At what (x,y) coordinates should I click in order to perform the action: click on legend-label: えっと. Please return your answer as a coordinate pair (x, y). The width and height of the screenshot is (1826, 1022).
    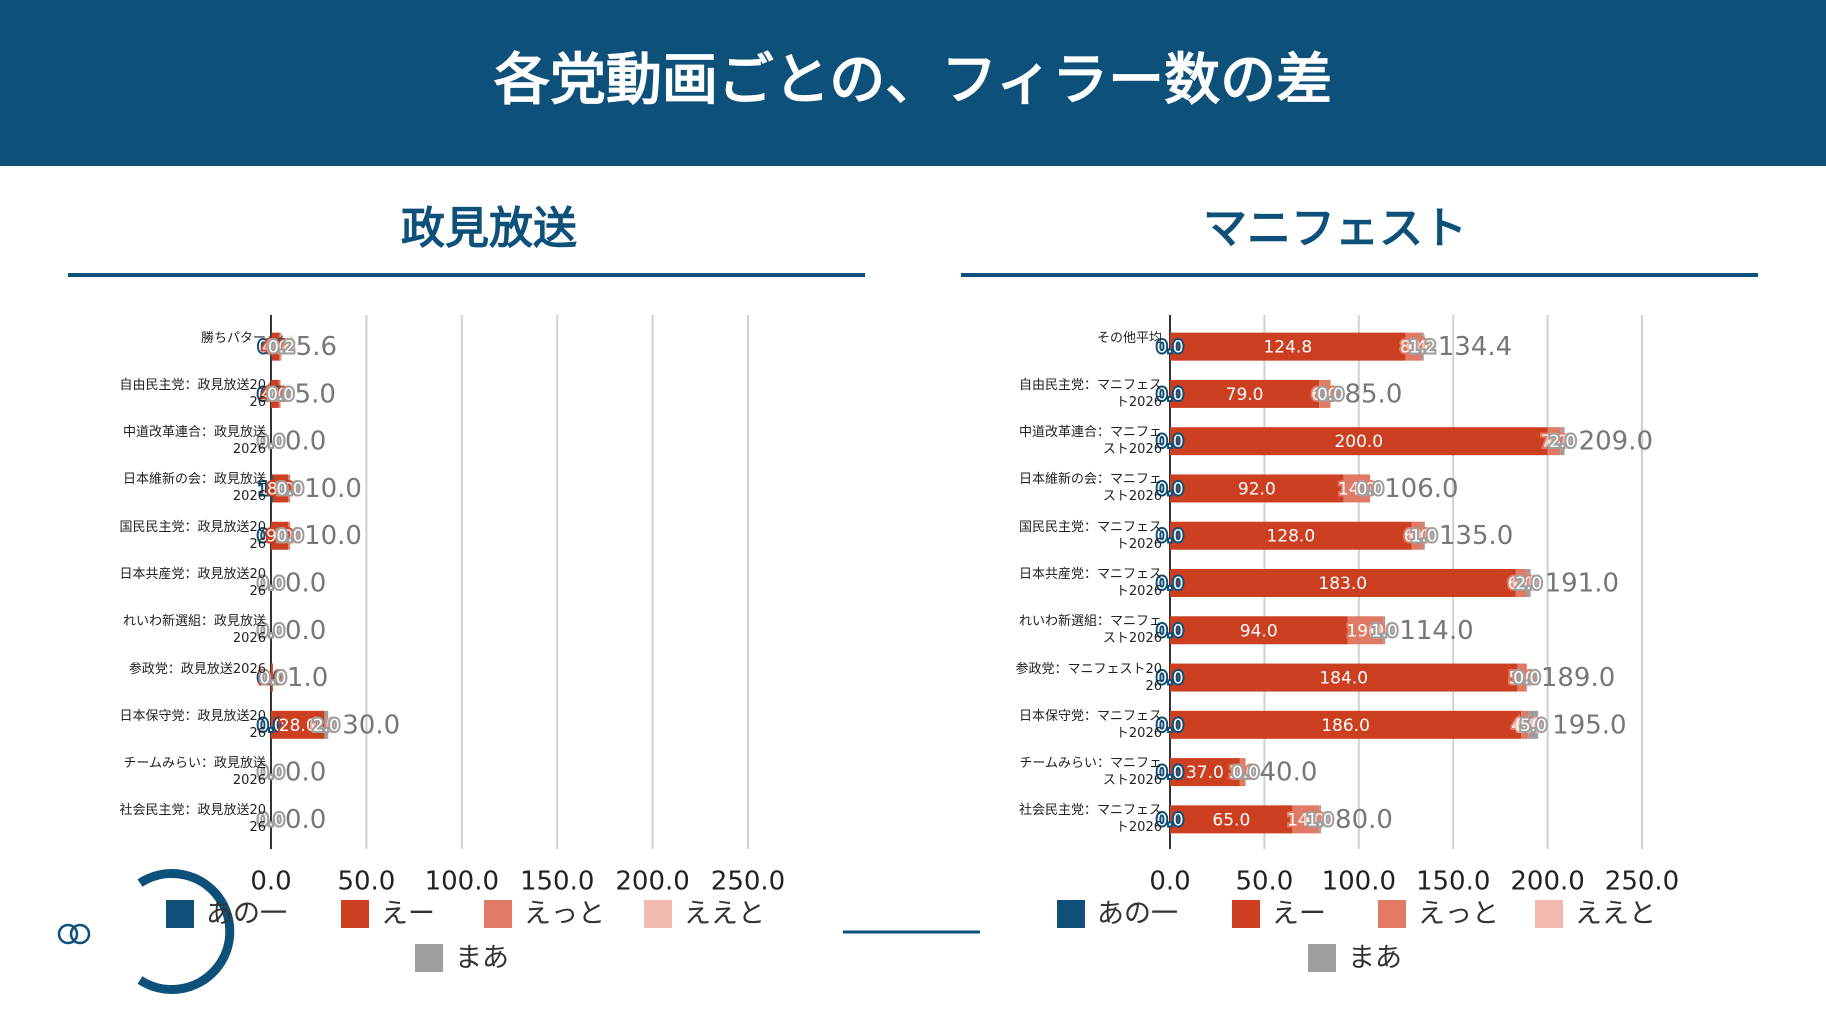
    Looking at the image, I should click on (564, 914).